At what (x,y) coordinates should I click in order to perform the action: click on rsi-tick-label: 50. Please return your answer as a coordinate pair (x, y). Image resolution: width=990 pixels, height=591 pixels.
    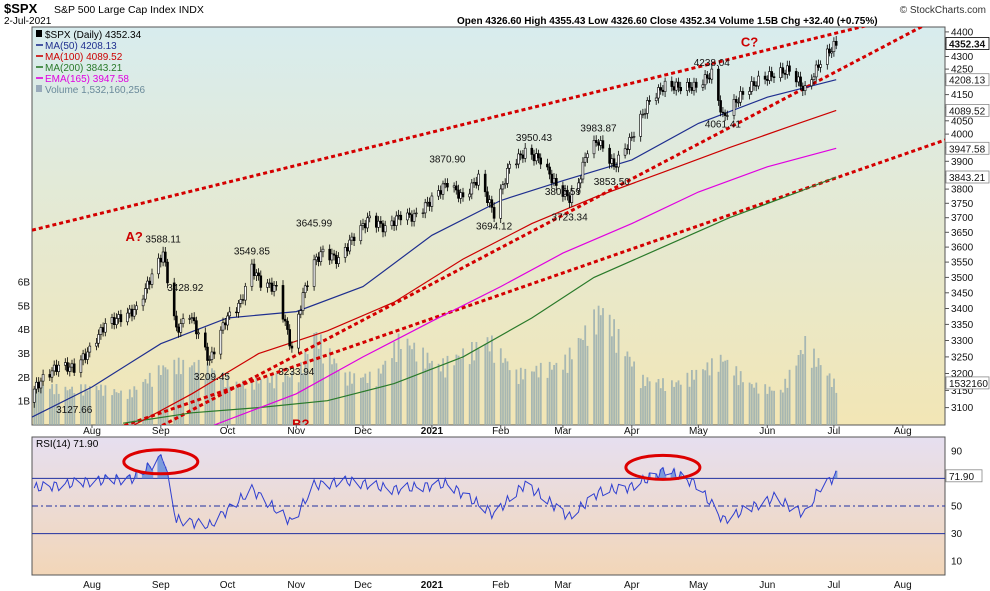
    Looking at the image, I should click on (957, 507).